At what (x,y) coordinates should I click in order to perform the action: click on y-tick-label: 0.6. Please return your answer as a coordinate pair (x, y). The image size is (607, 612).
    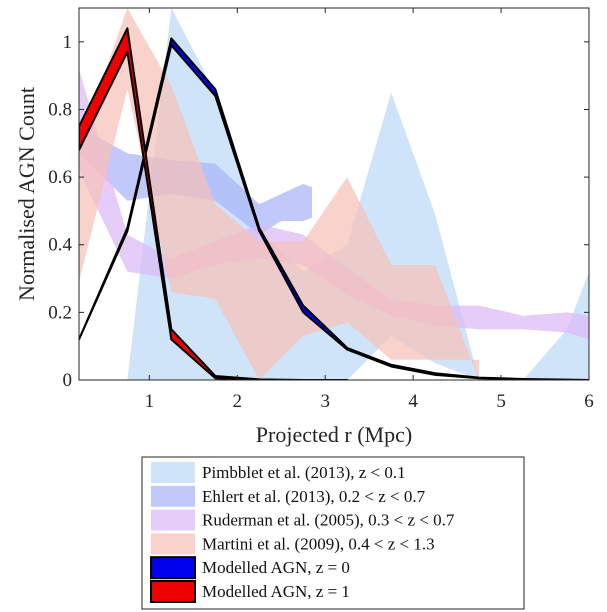
    Looking at the image, I should click on (60, 177).